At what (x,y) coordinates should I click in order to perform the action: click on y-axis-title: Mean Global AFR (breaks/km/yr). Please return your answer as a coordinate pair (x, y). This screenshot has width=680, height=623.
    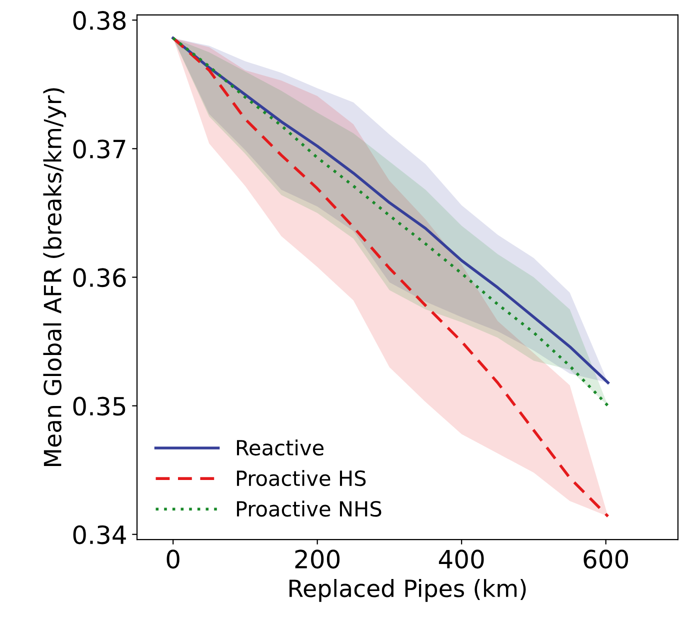
    Looking at the image, I should click on (54, 277).